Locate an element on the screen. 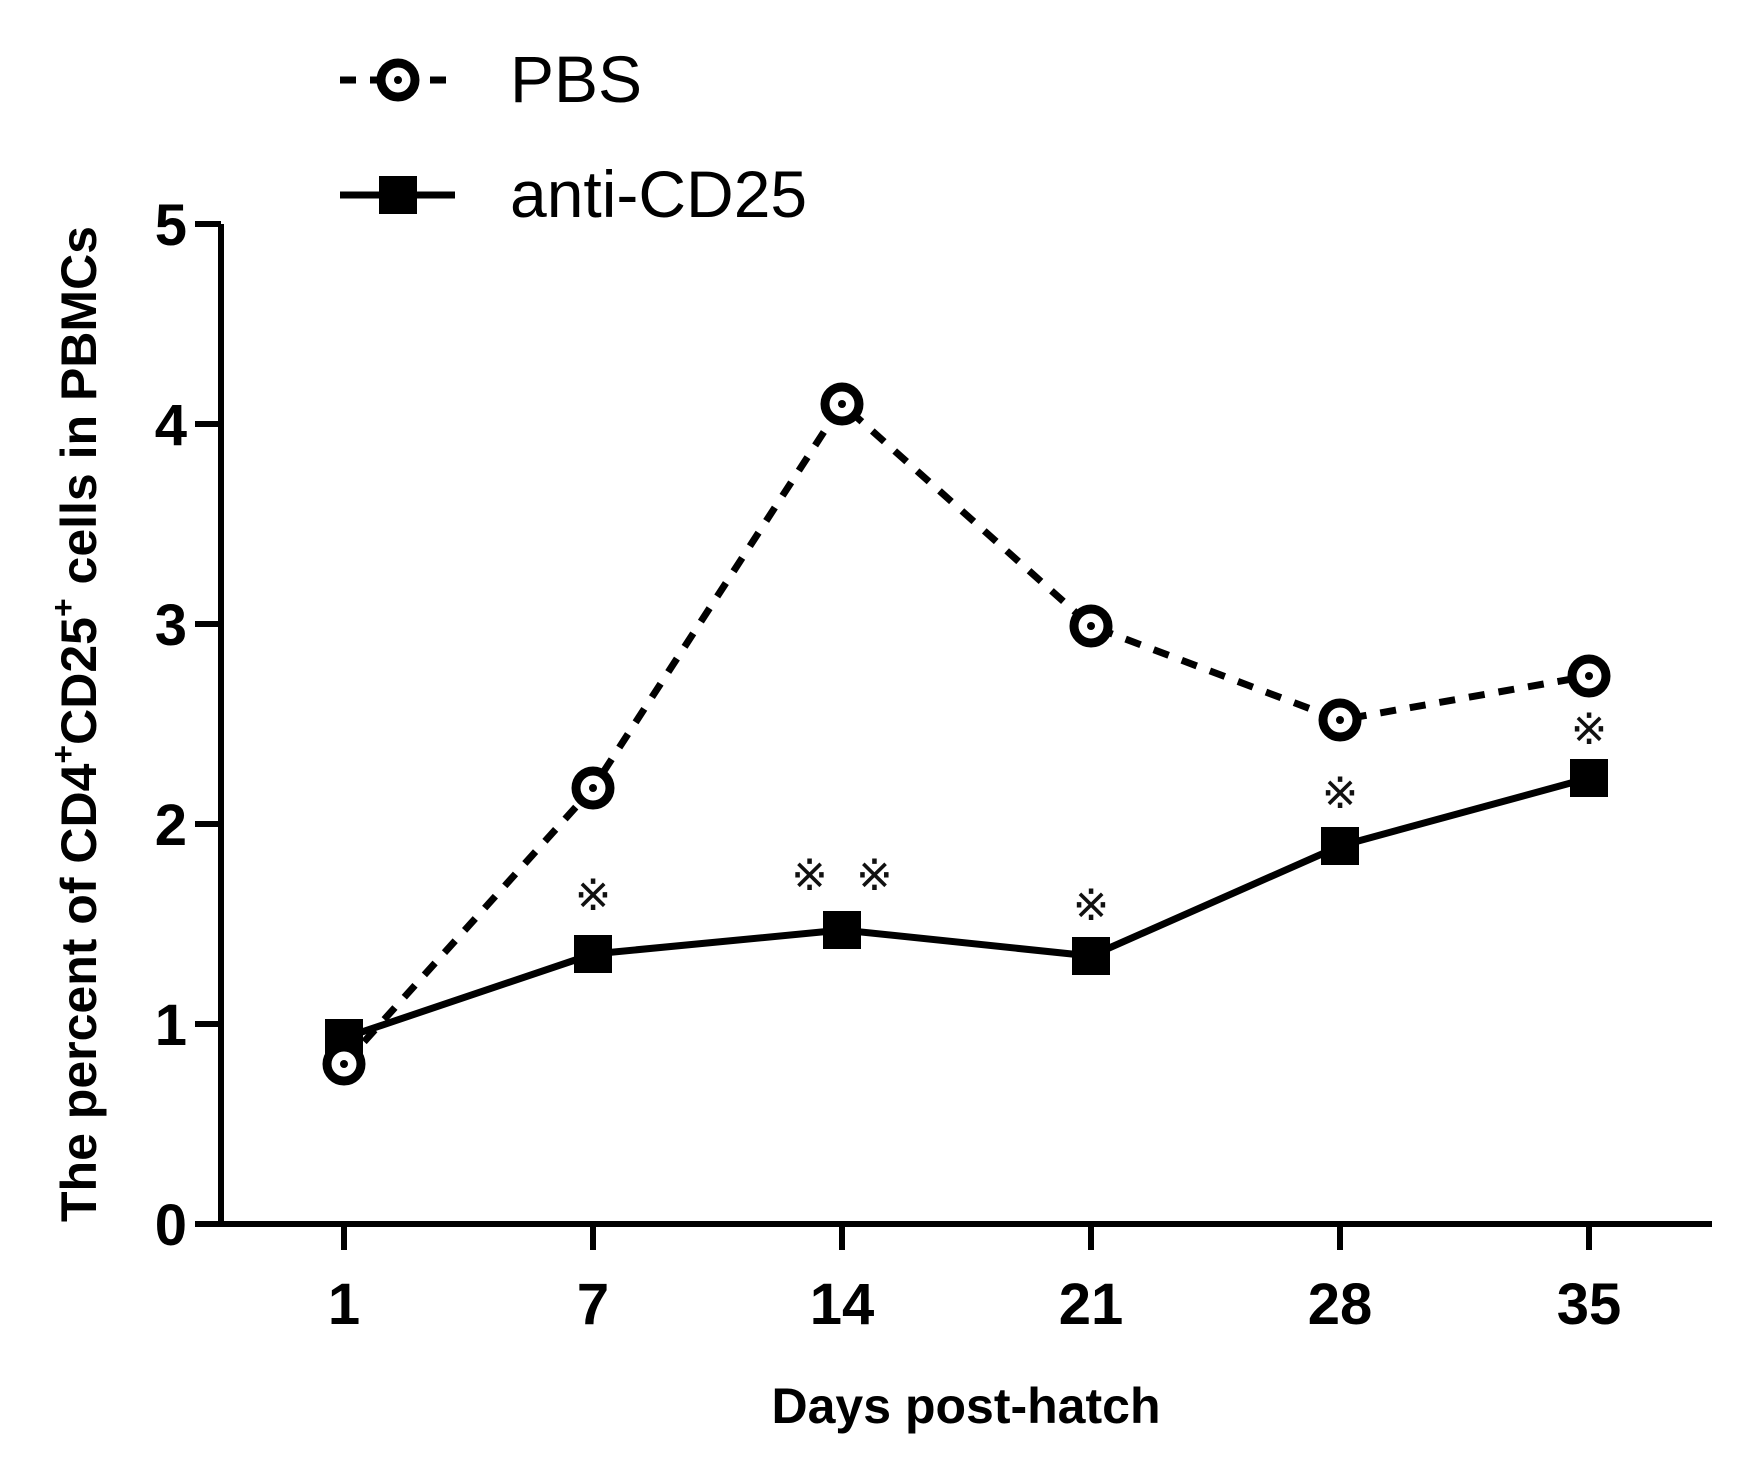  significance-marker-28: ※ is located at coordinates (1340, 793).